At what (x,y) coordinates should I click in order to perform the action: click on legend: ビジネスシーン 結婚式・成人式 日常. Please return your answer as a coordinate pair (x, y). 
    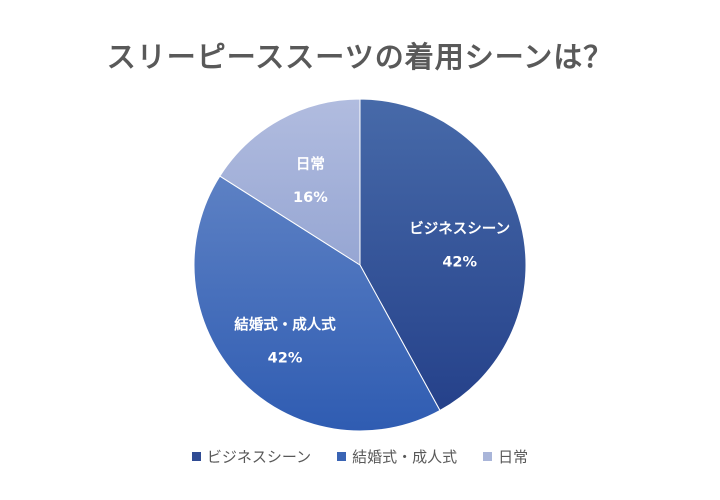
    Looking at the image, I should click on (360, 456).